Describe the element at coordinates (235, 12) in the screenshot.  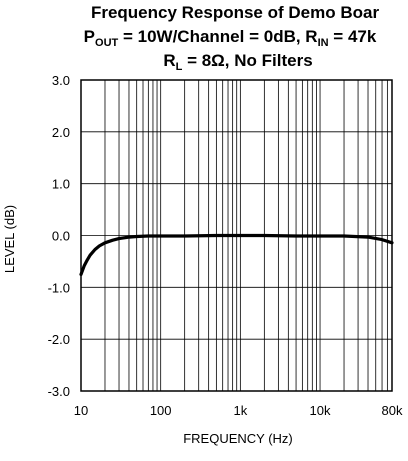
I see `chart-title-line1: Frequency Response of Demo Boar` at that location.